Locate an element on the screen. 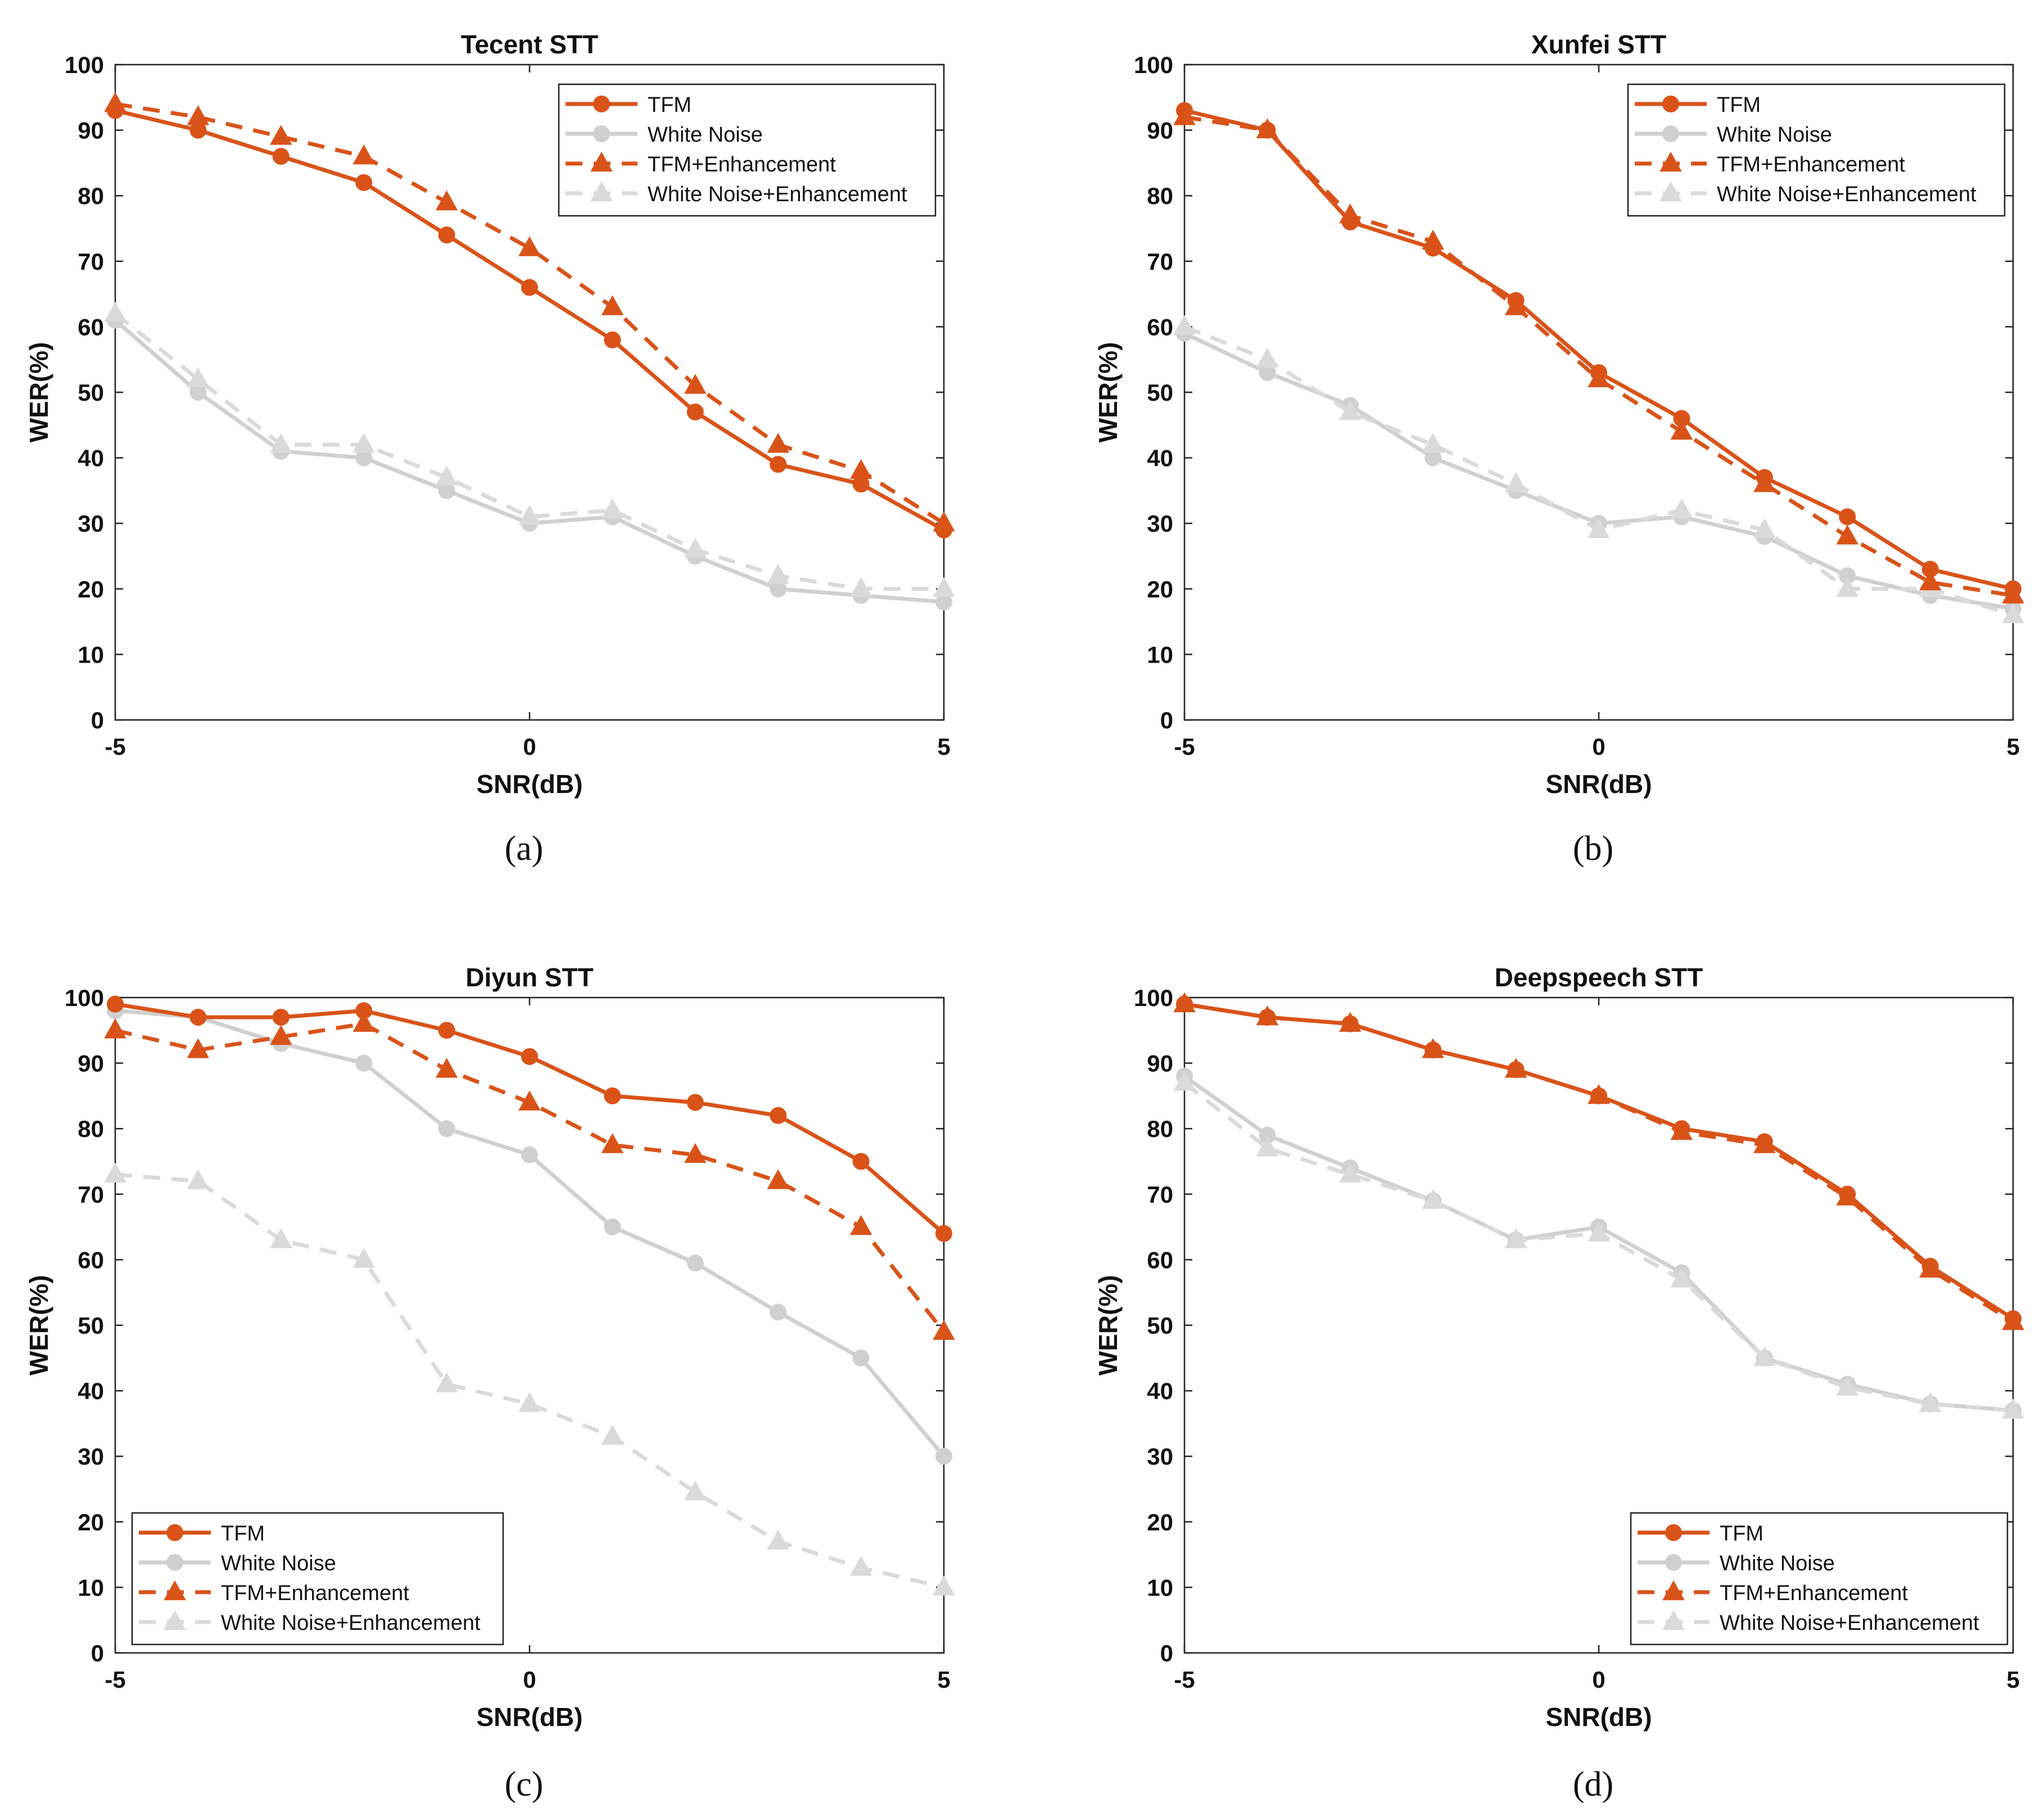 The width and height of the screenshot is (2044, 1817). series-white-noise-enhancement is located at coordinates (1598, 1245).